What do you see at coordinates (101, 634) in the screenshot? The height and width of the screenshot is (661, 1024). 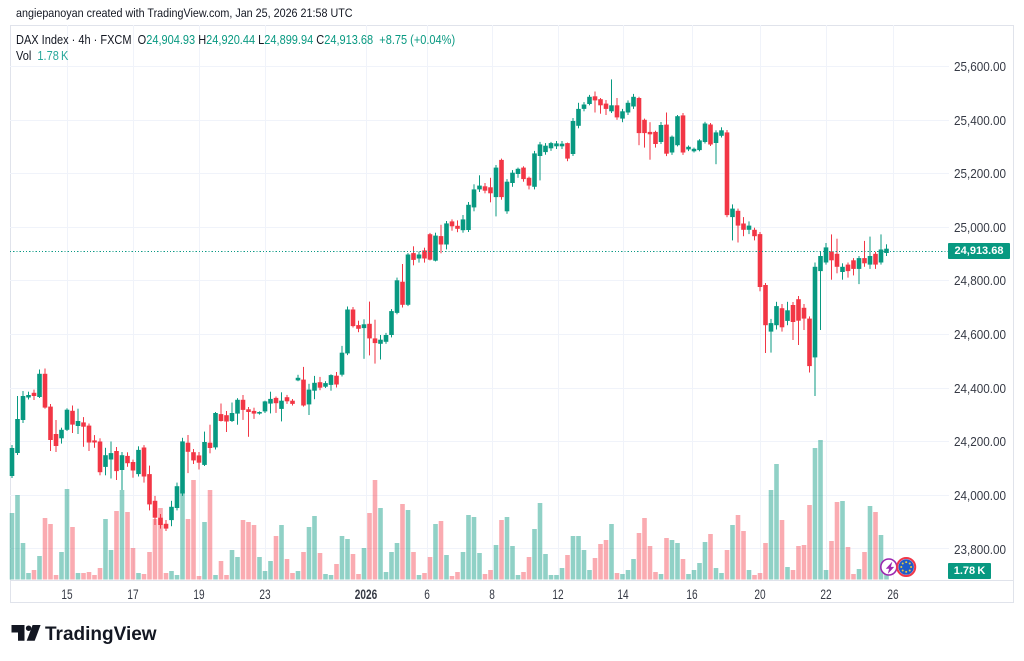 I see `svg-text: TradingView` at bounding box center [101, 634].